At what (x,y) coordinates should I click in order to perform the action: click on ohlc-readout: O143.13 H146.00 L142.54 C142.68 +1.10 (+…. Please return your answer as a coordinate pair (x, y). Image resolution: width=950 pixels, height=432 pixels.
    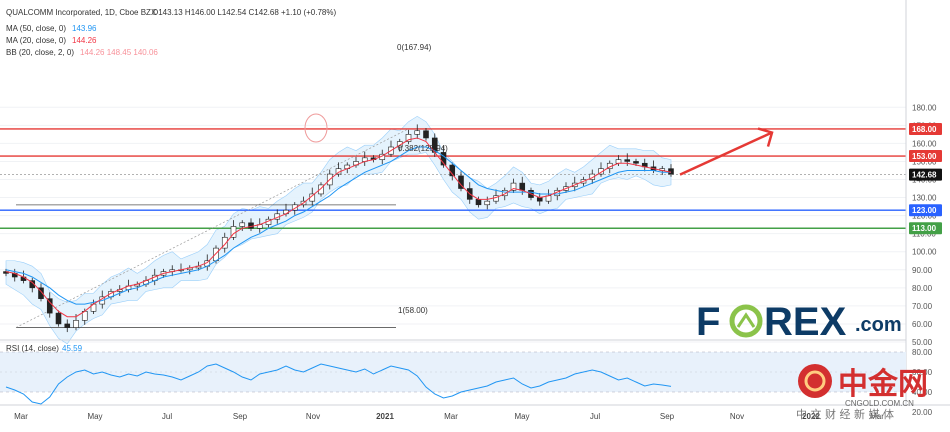
    Looking at the image, I should click on (244, 12).